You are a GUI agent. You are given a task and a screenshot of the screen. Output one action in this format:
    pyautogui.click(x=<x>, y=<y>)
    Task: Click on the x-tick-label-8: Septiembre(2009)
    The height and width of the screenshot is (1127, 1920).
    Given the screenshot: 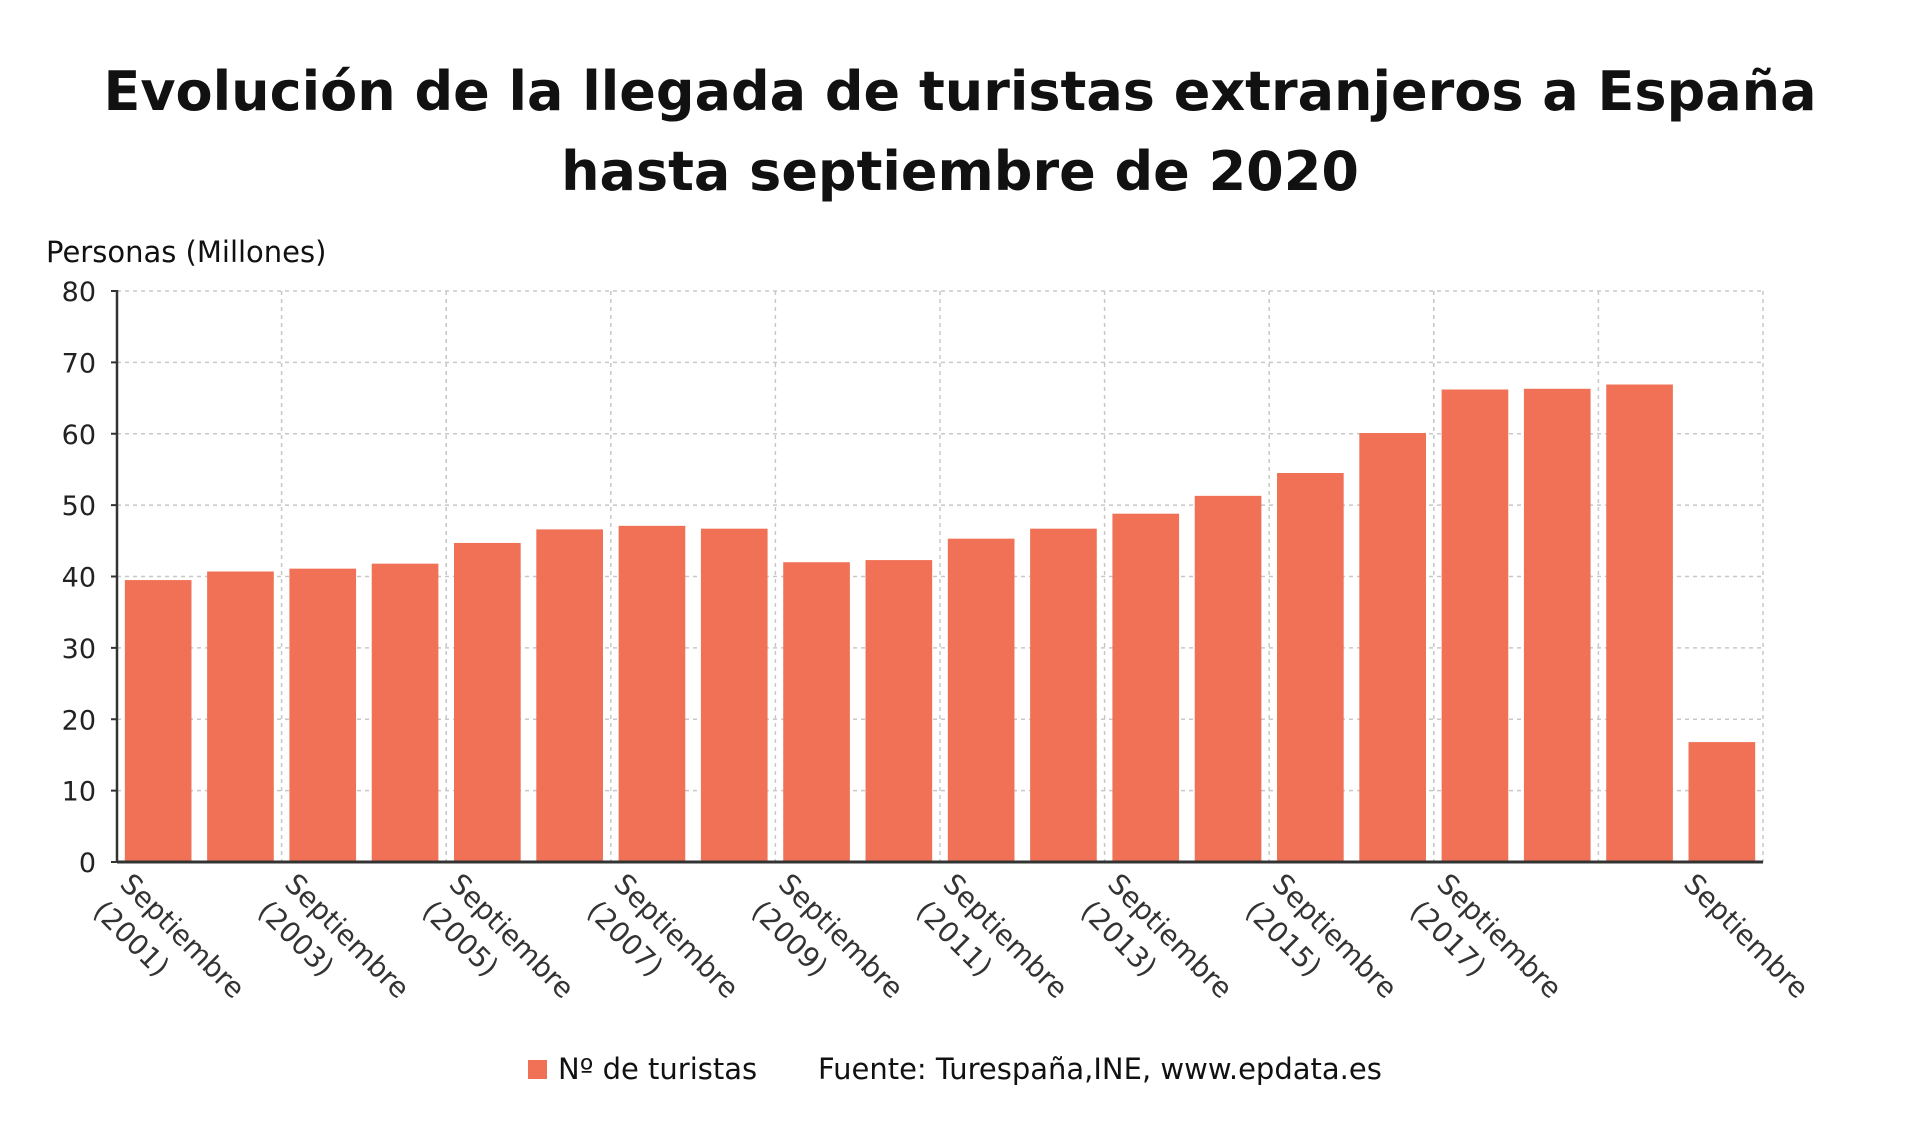 What is the action you would take?
    pyautogui.click(x=827, y=936)
    